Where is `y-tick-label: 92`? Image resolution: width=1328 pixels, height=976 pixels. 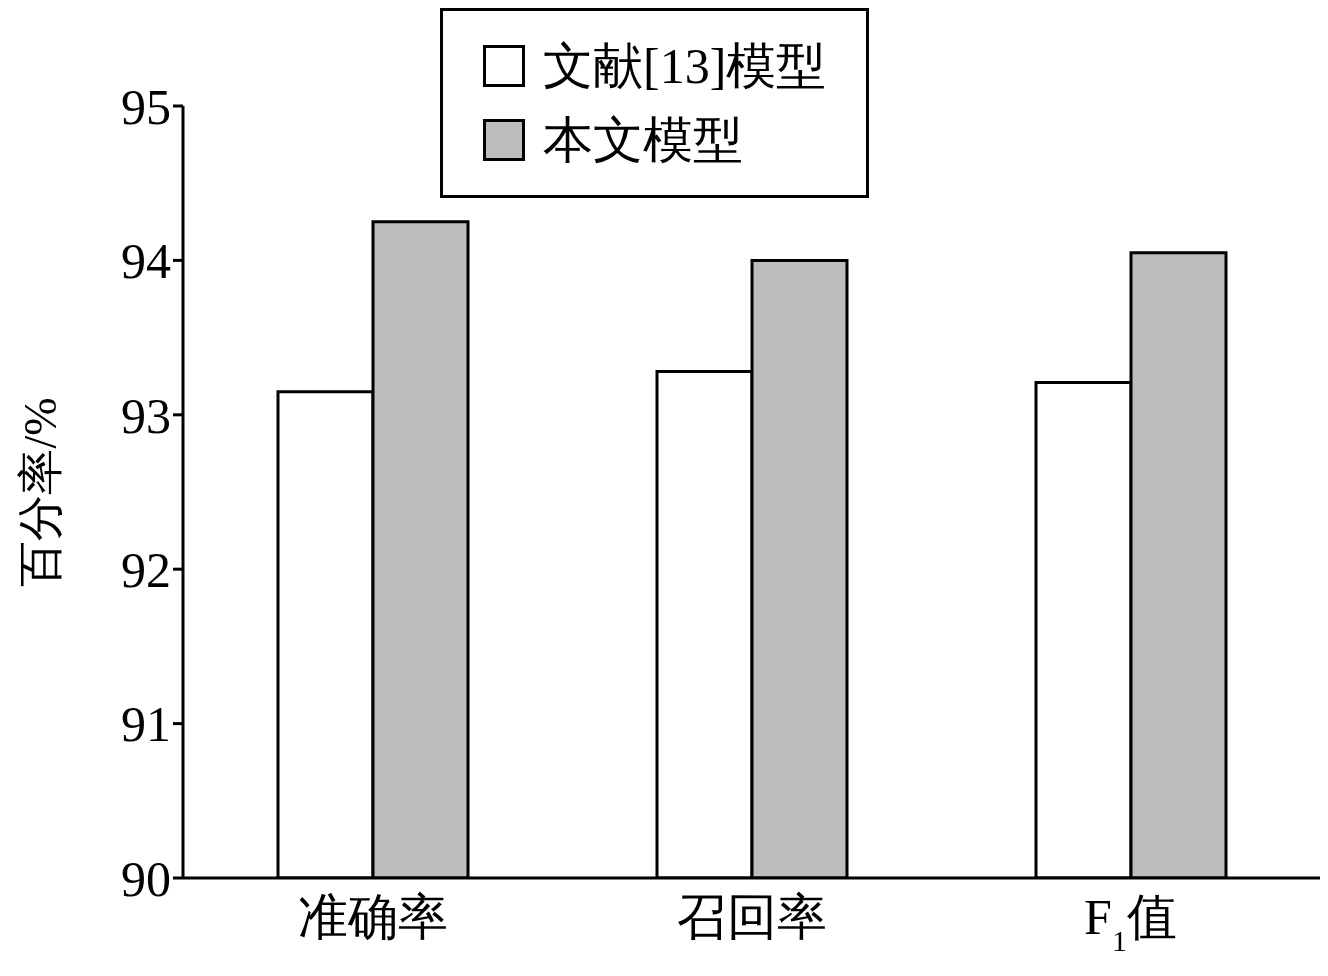
y-tick-label: 92 is located at coordinates (146, 569).